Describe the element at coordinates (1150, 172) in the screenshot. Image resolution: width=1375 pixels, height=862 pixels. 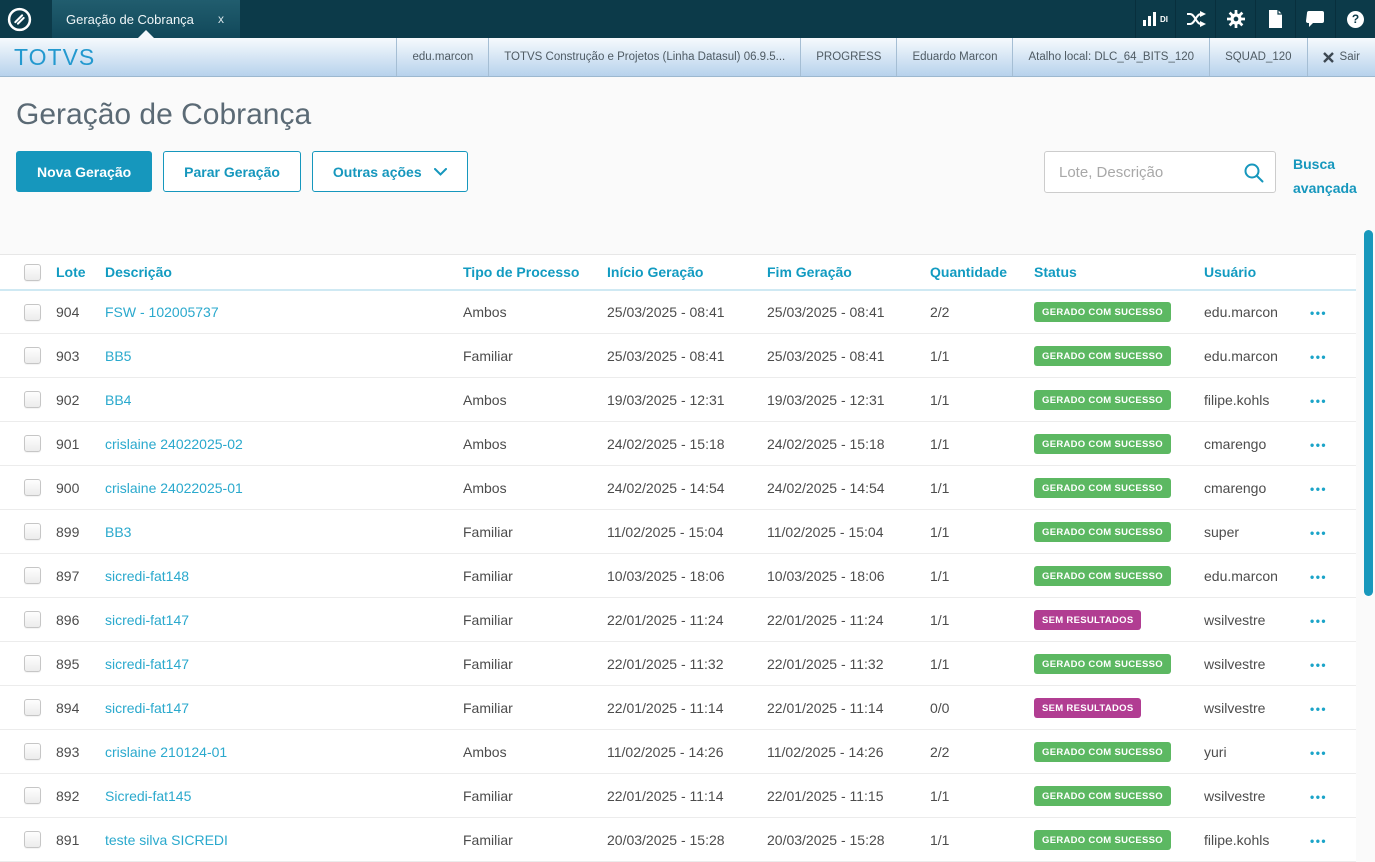
I see `search-input` at that location.